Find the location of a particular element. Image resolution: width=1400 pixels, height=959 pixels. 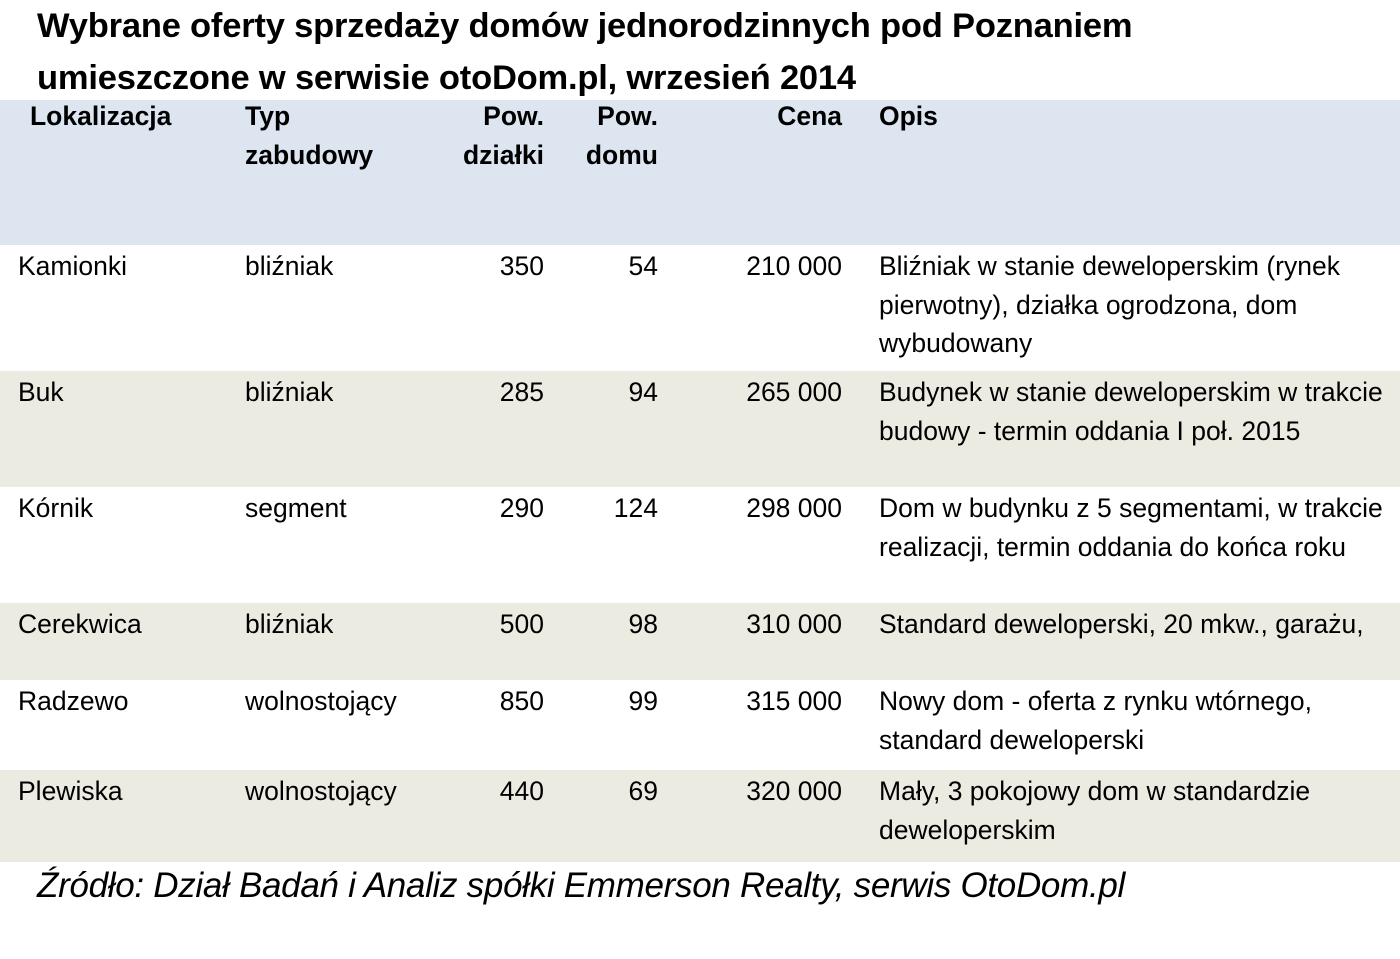

cell-cena: 298 000 is located at coordinates (794, 508).